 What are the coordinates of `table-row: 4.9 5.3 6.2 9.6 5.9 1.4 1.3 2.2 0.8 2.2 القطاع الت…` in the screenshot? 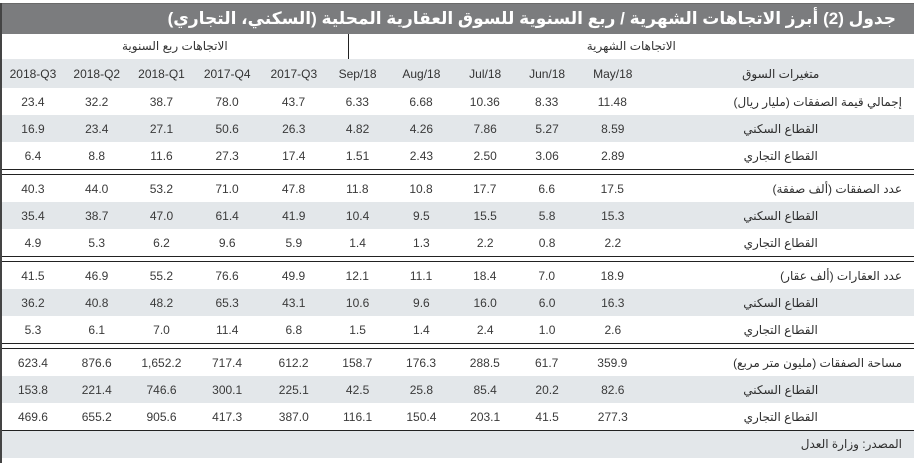 It's located at (458, 242).